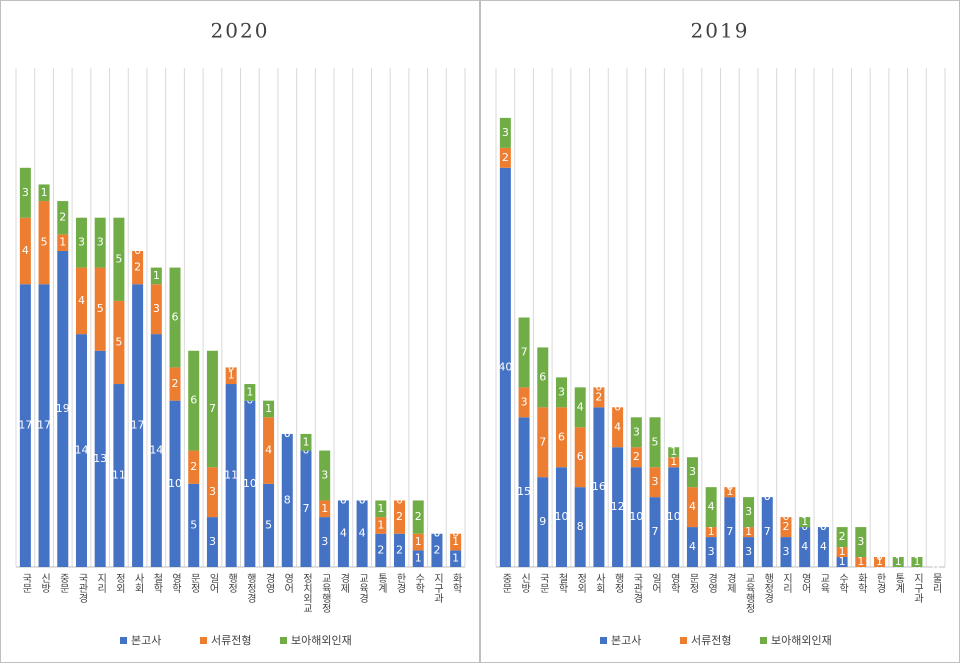 The height and width of the screenshot is (664, 960). Describe the element at coordinates (306, 593) in the screenshot. I see `x-tick-label: 정치외교` at that location.